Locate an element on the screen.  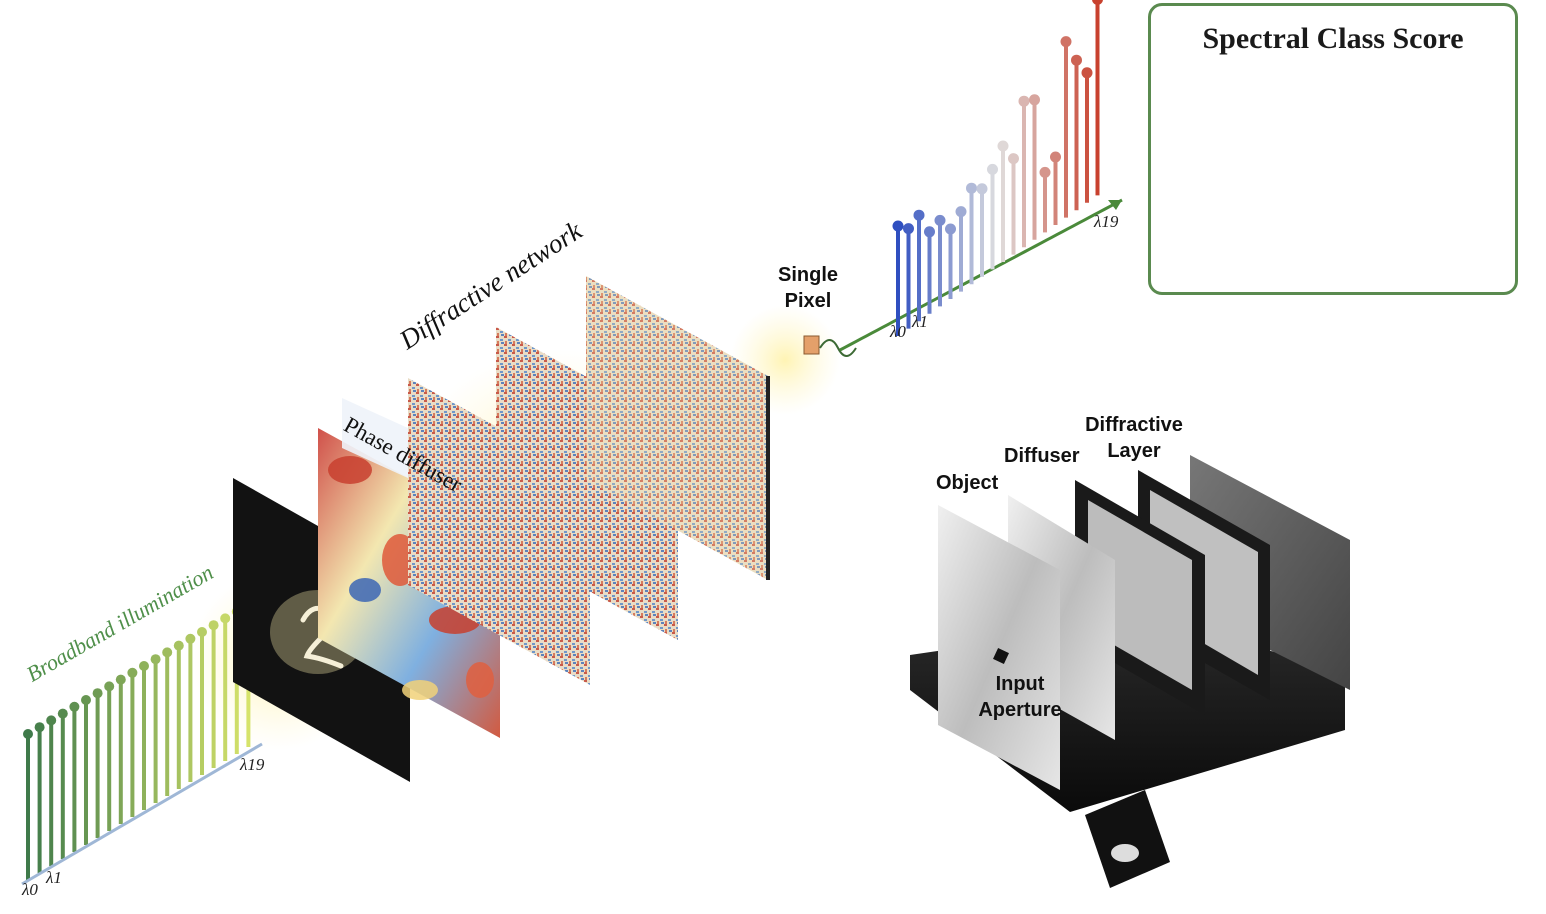
setup-foot is located at coordinates (1127, 839).